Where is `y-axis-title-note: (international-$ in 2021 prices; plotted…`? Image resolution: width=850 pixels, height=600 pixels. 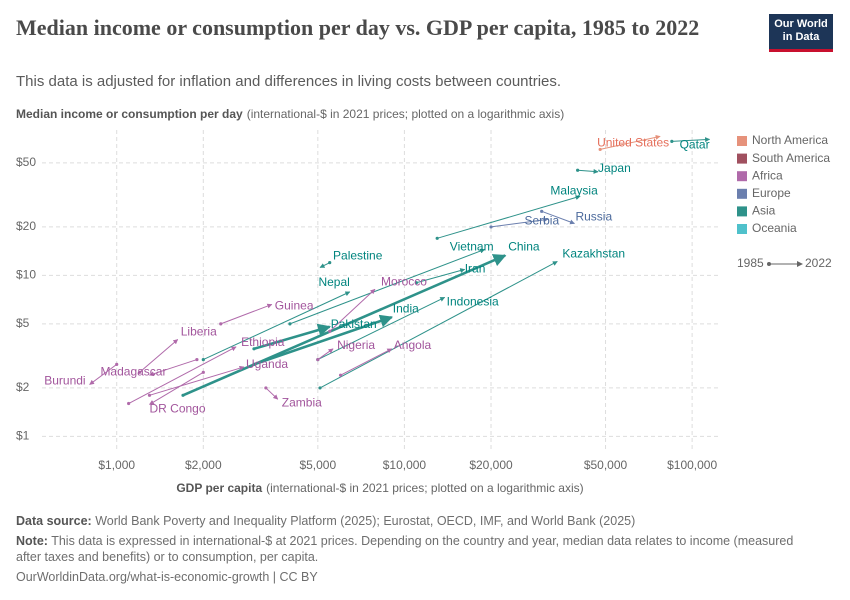 y-axis-title-note: (international-$ in 2021 prices; plotted… is located at coordinates (406, 114).